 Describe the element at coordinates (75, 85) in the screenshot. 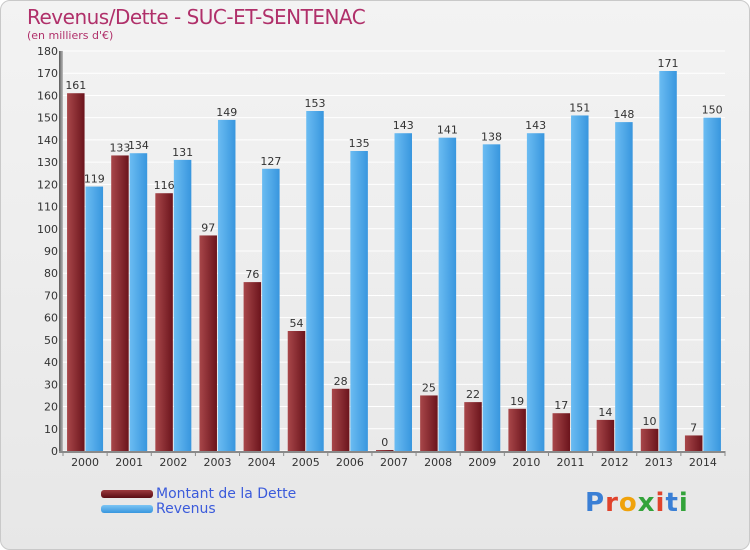

I see `value-label: 161` at that location.